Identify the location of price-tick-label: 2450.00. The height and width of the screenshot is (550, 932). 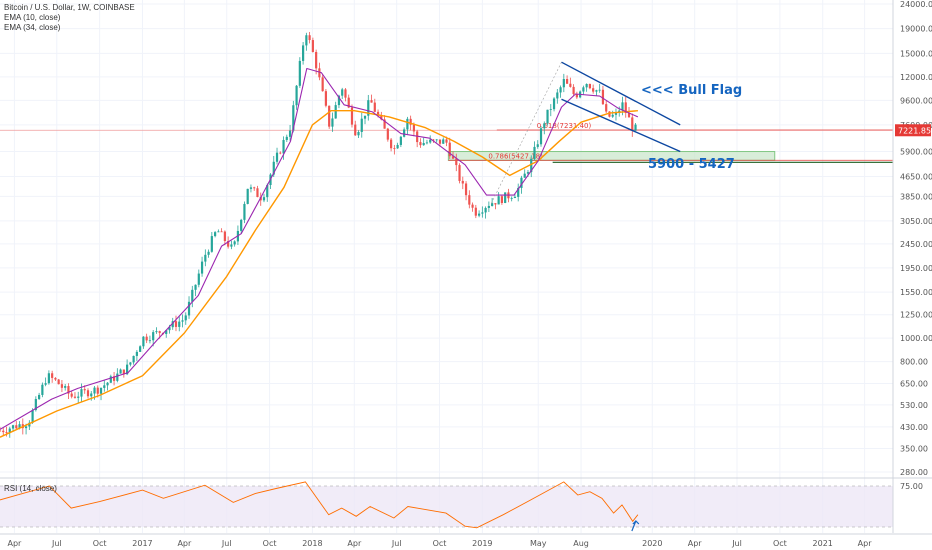
(916, 244).